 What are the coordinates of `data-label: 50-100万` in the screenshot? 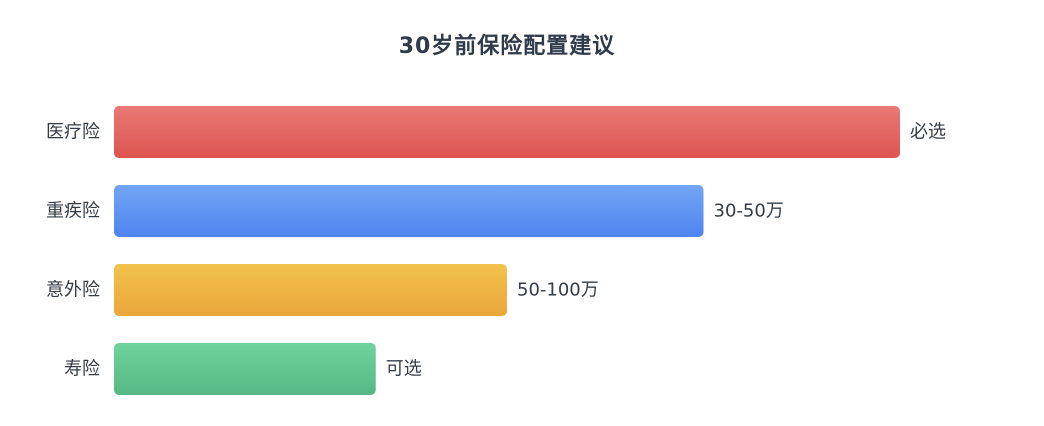 It's located at (558, 290).